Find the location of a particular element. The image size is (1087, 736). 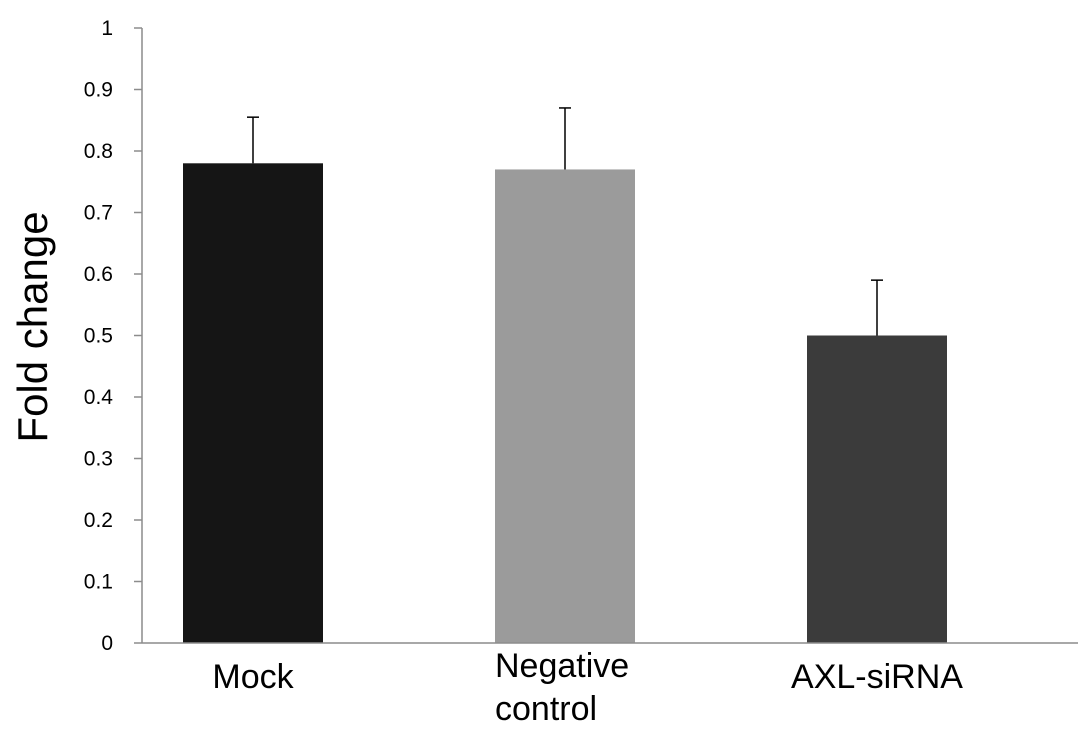

x-tick-label-line: Negative is located at coordinates (562, 666).